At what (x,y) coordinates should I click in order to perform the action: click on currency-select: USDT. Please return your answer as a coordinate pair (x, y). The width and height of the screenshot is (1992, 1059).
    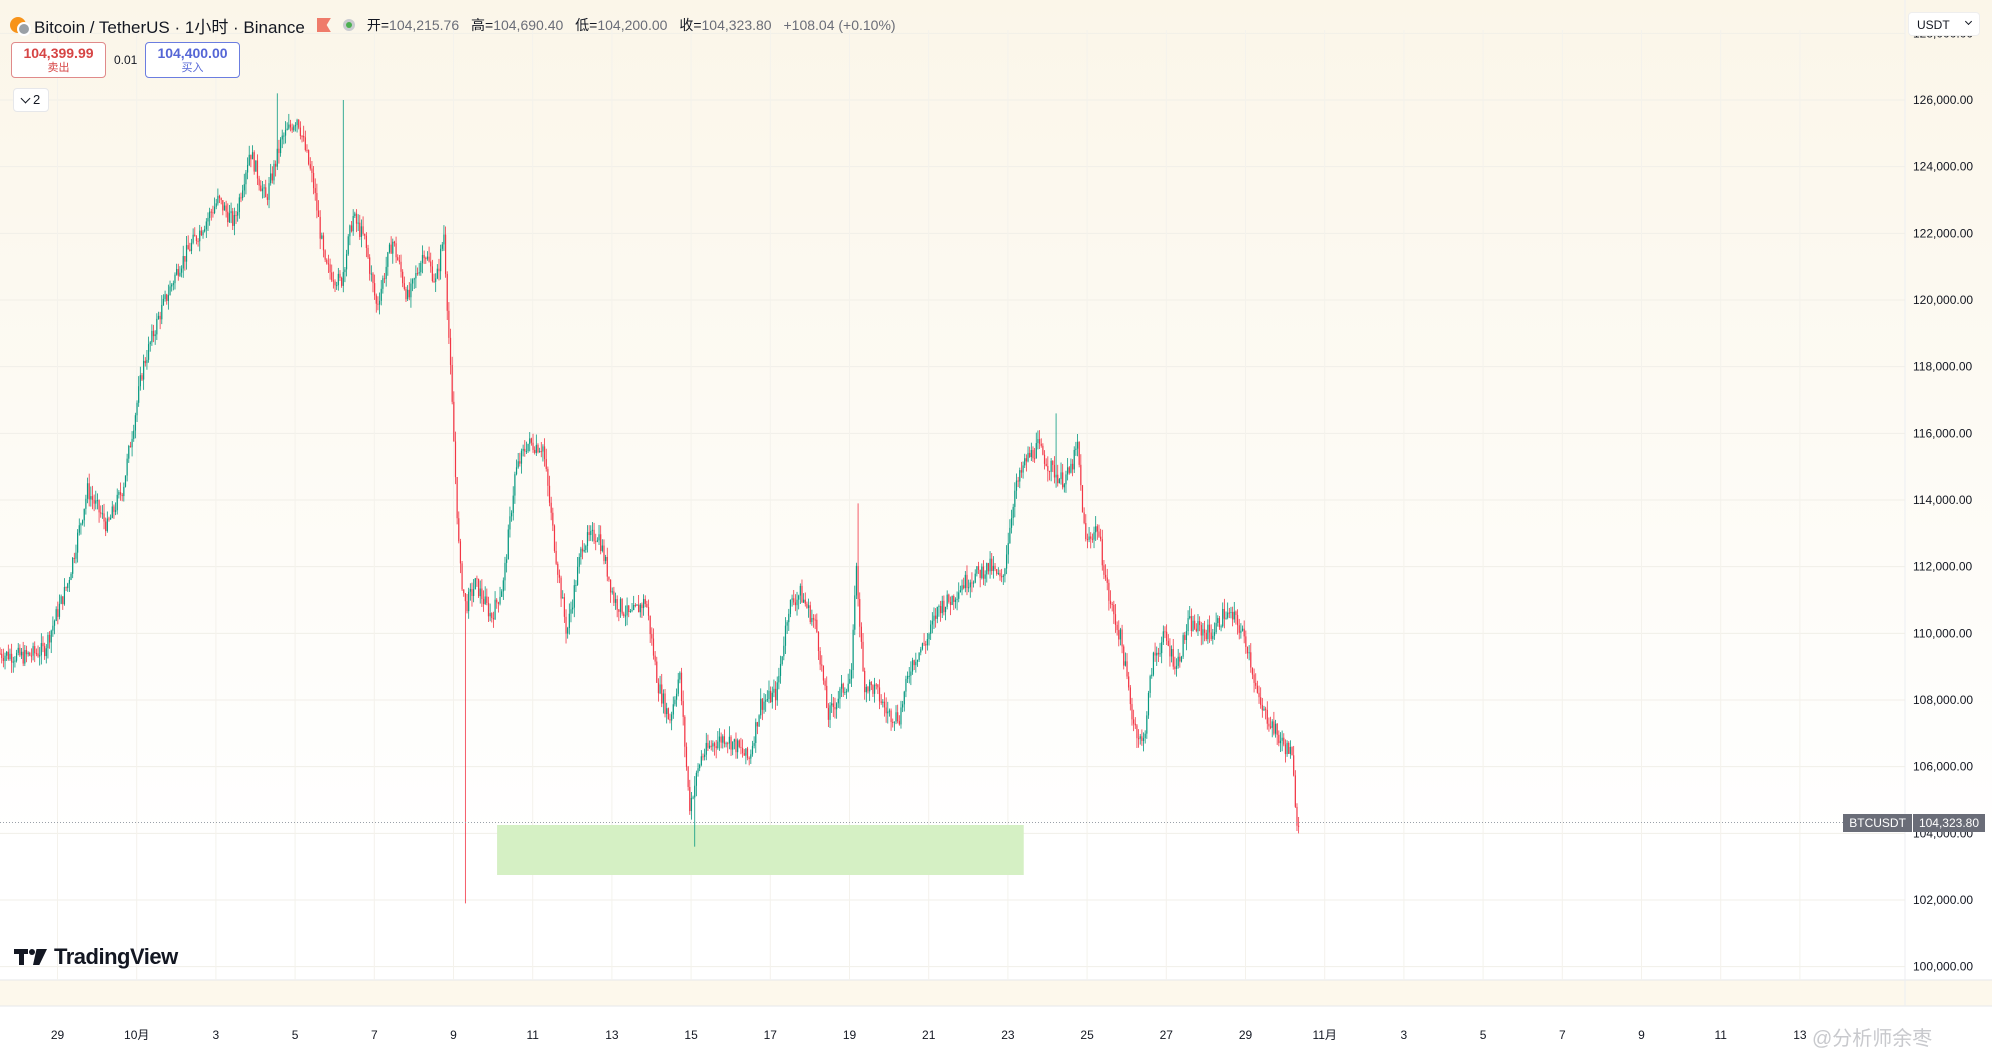
    Looking at the image, I should click on (1944, 24).